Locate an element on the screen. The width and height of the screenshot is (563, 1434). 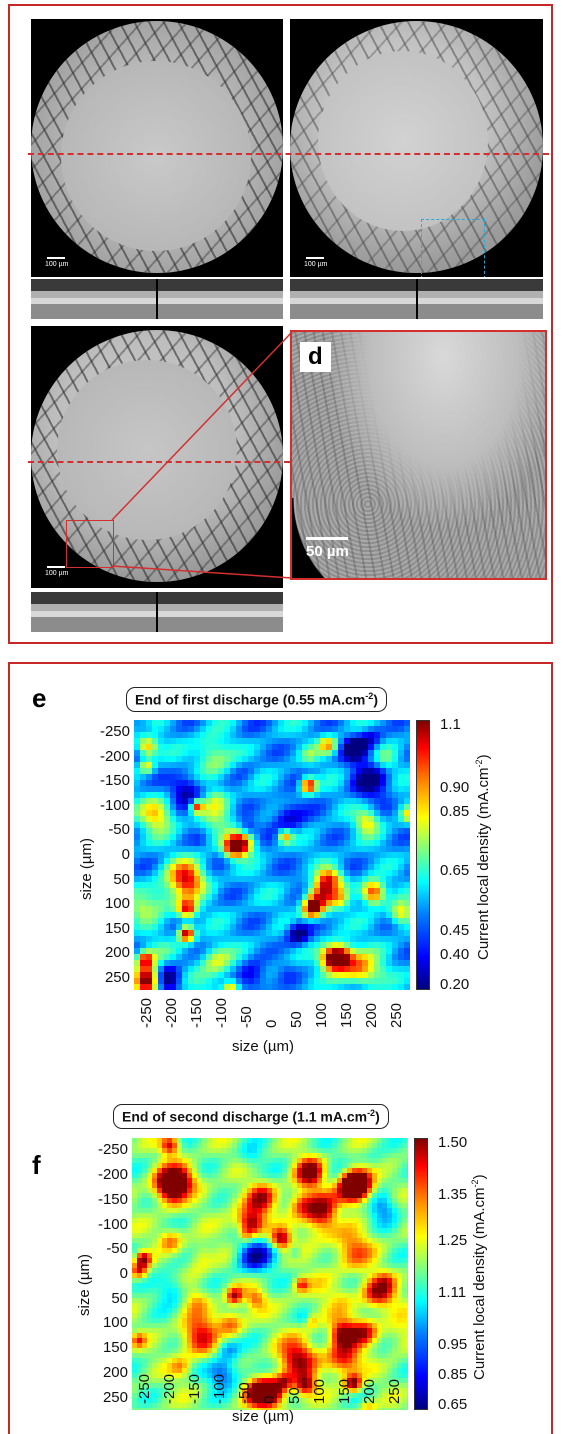
panel-f-colorbar-tick: 1.25 is located at coordinates (453, 1241).